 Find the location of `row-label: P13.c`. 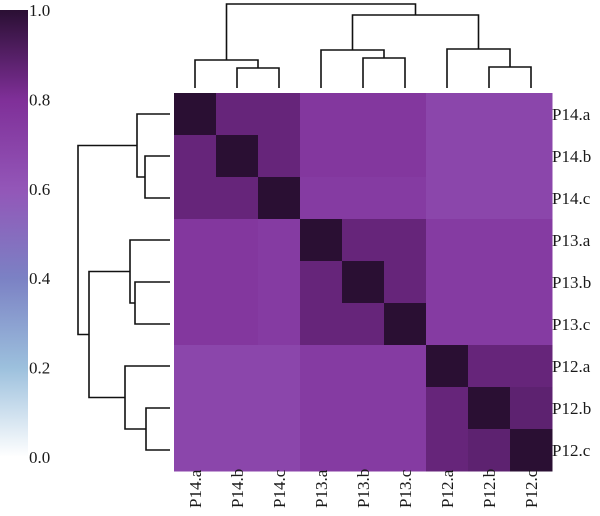

row-label: P13.c is located at coordinates (571, 324).